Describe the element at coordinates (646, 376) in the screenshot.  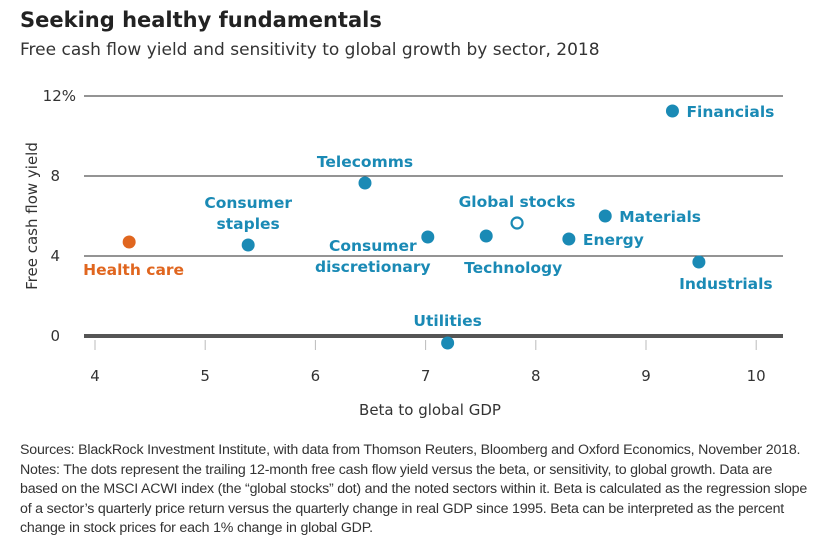
I see `x-tick-label: 9` at that location.